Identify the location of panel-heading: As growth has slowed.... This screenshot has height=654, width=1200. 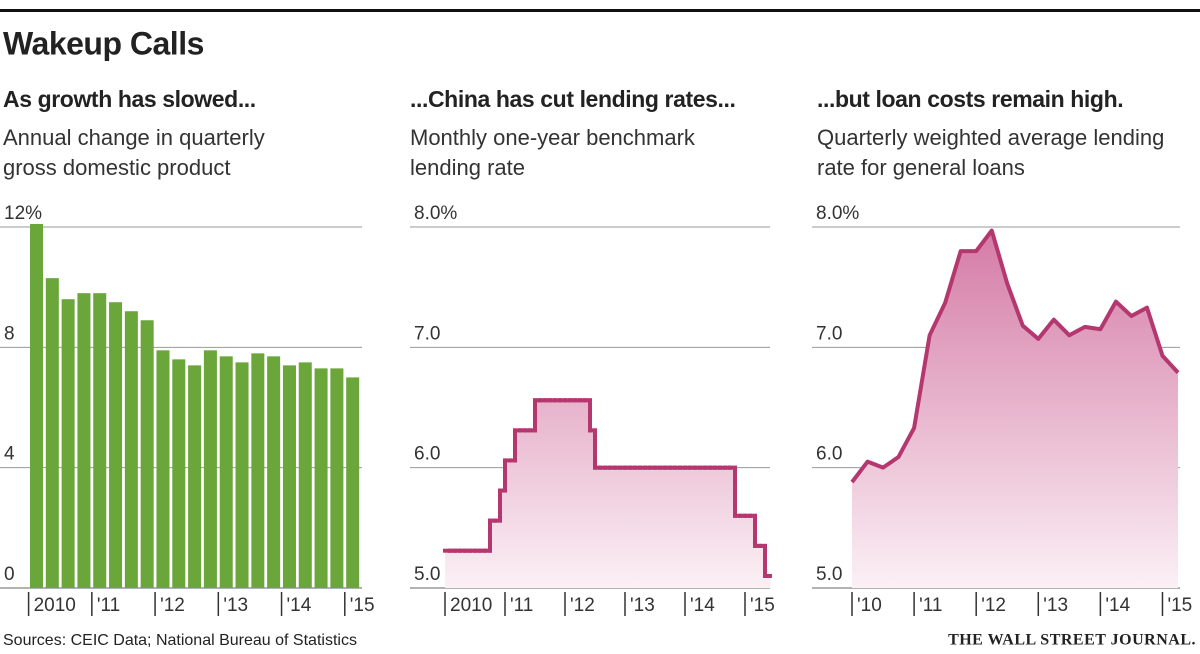
(129, 99).